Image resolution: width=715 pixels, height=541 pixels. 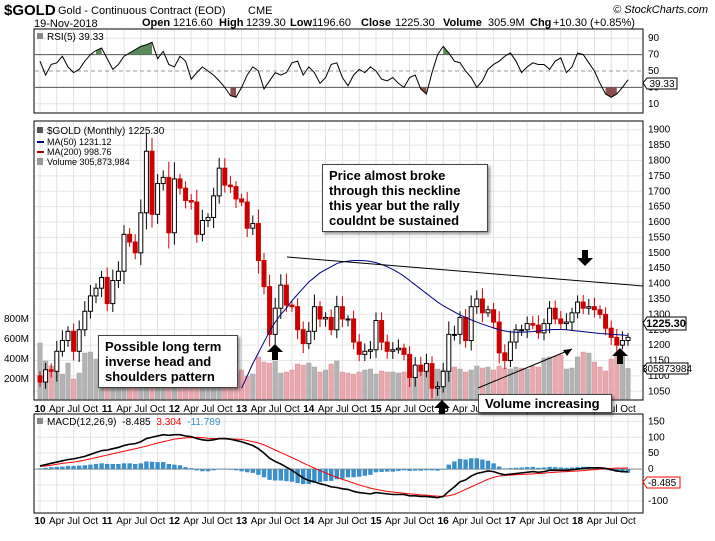 I want to click on x-tick-label: 17, so click(x=511, y=521).